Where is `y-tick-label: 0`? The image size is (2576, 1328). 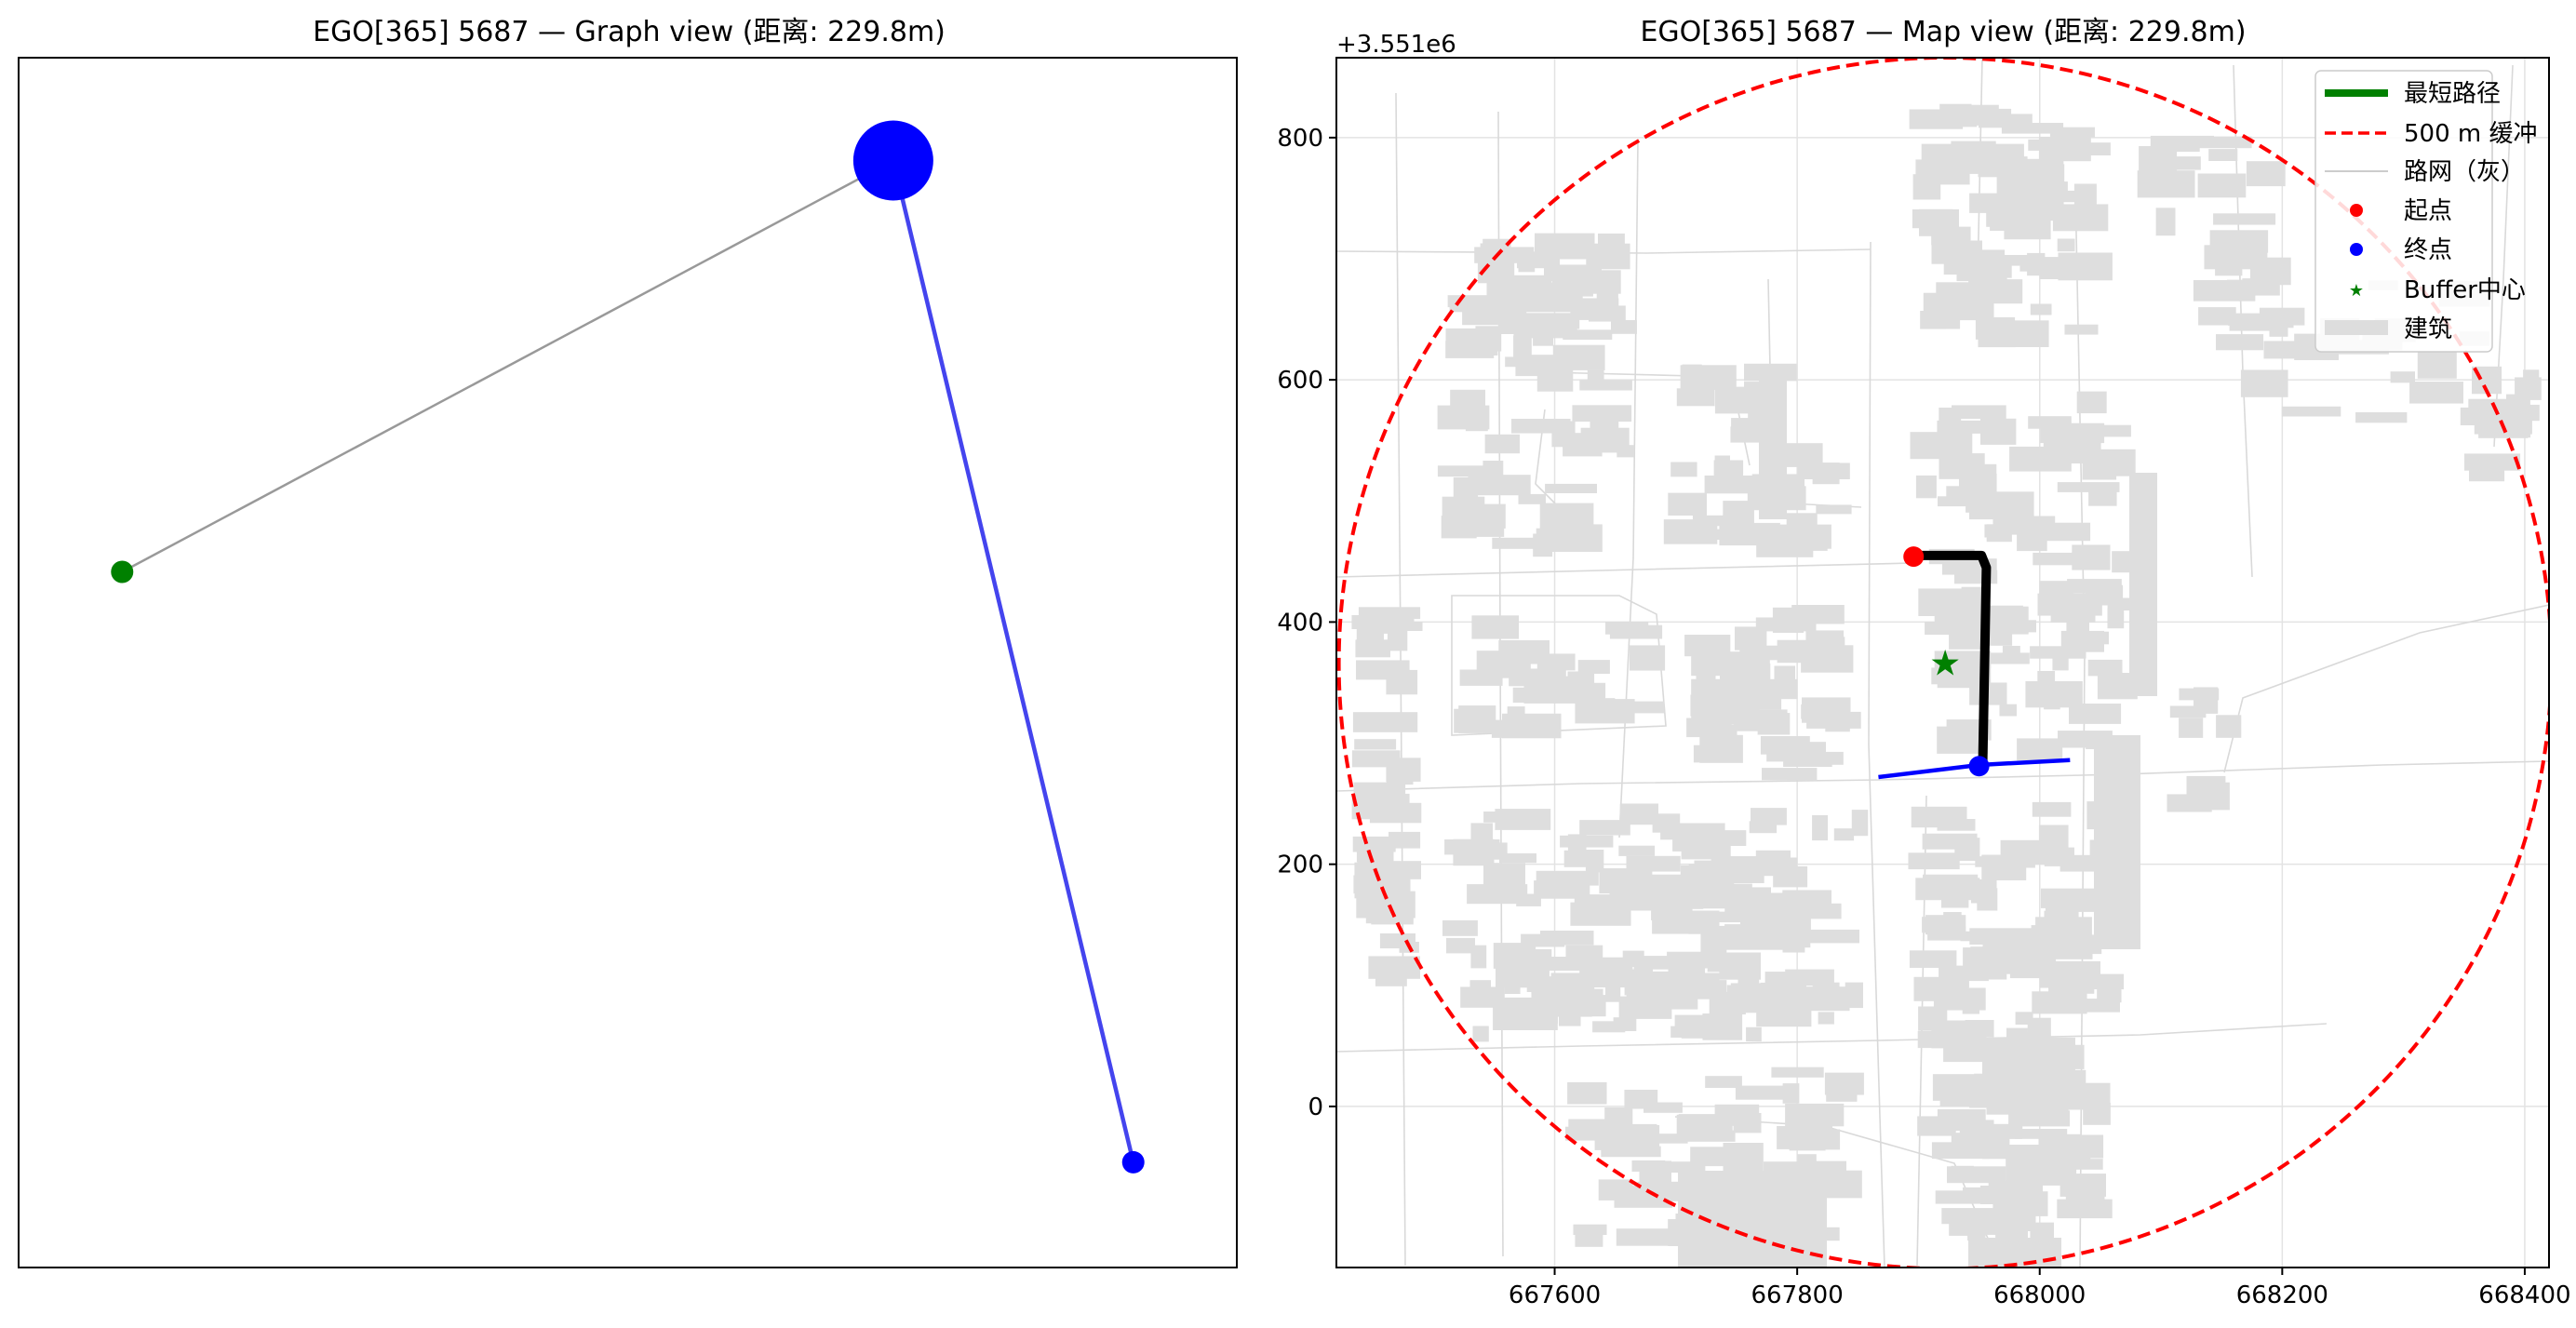
y-tick-label: 0 is located at coordinates (1315, 1107).